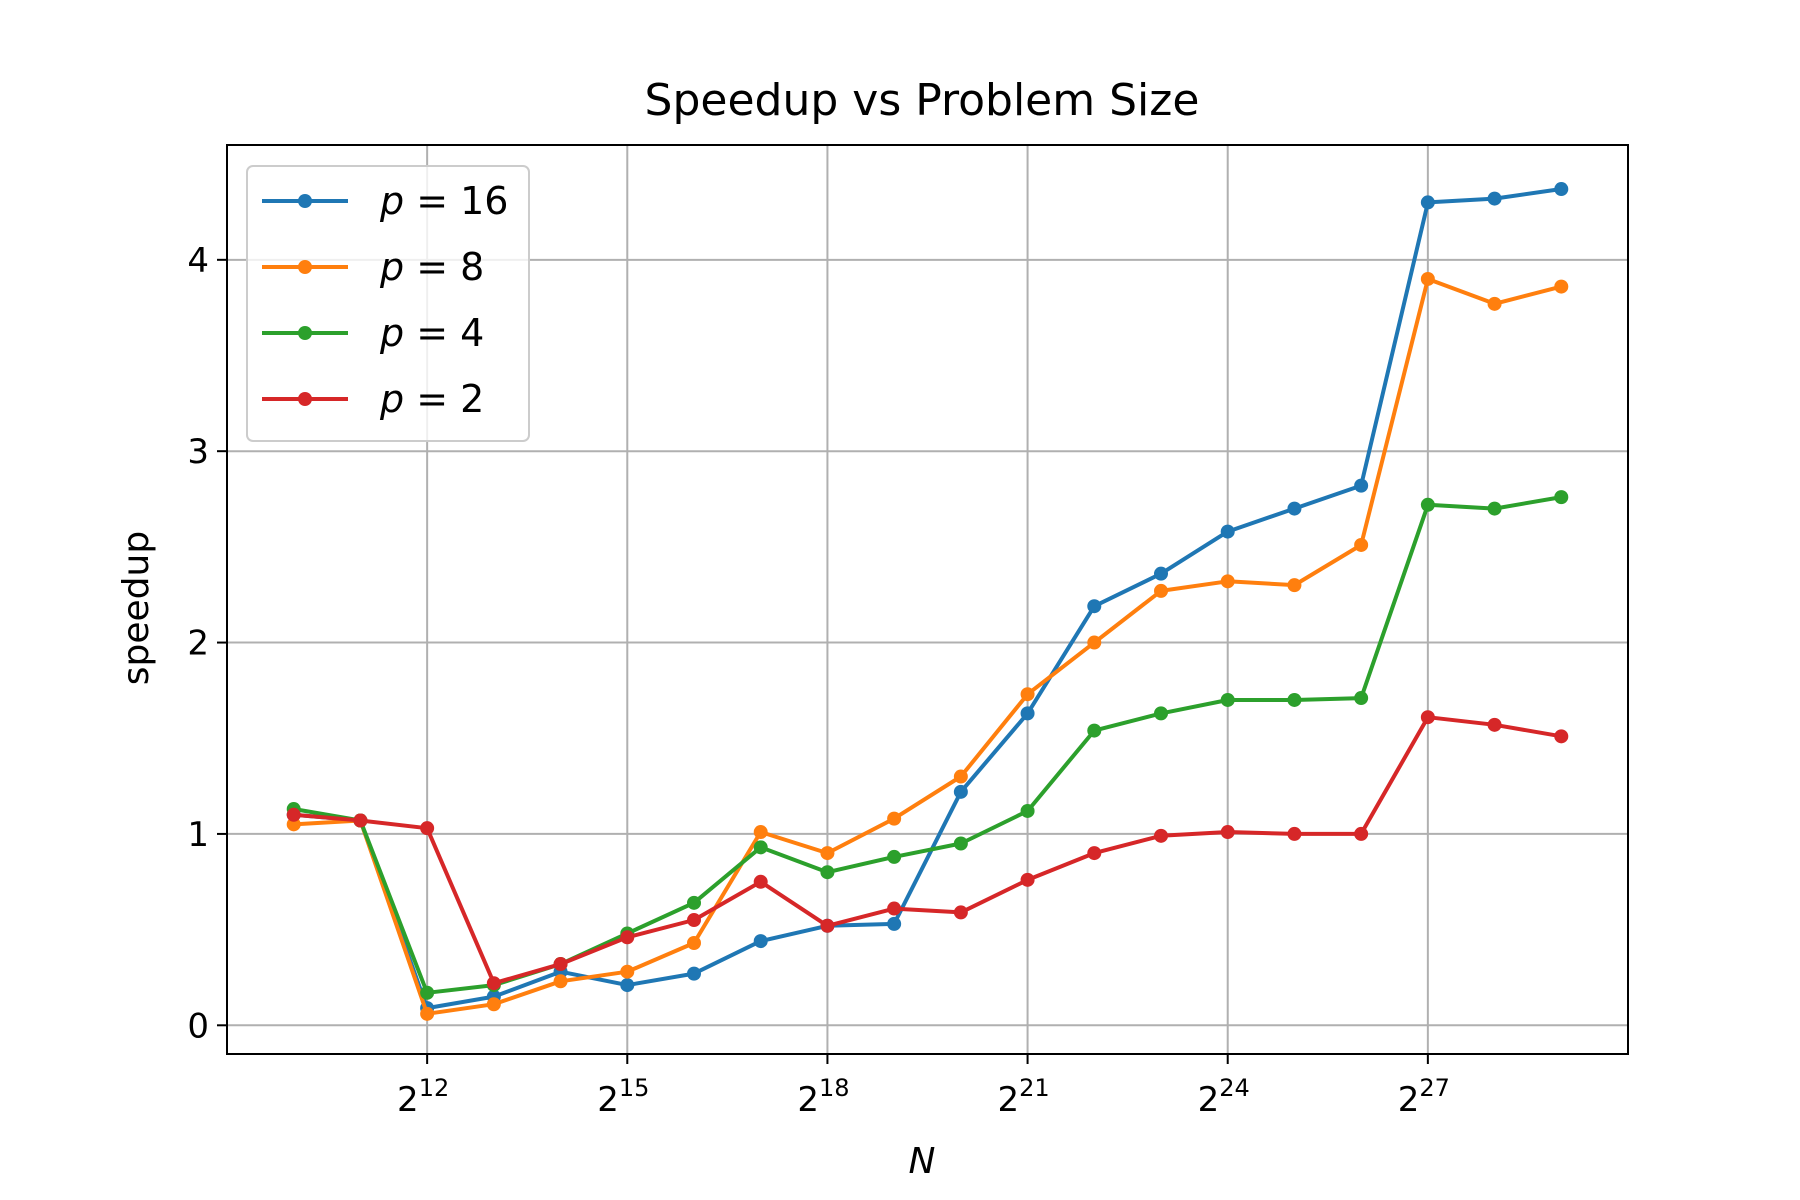  Describe the element at coordinates (472, 399) in the screenshot. I see `legend-value: 2` at that location.